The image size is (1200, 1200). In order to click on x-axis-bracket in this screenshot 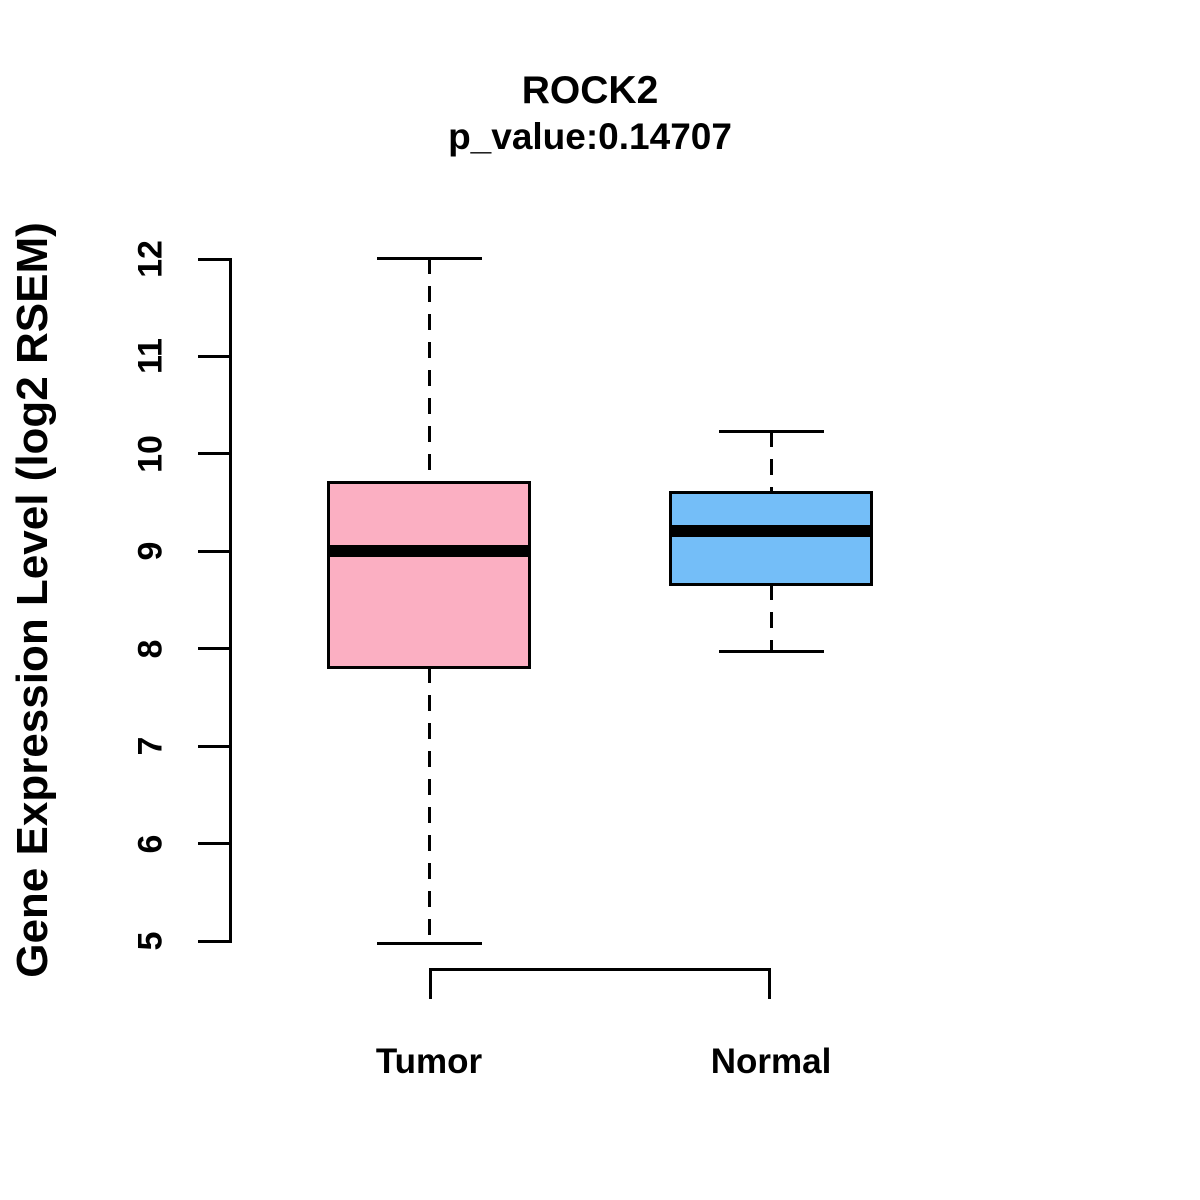, I will do `click(600, 983)`.